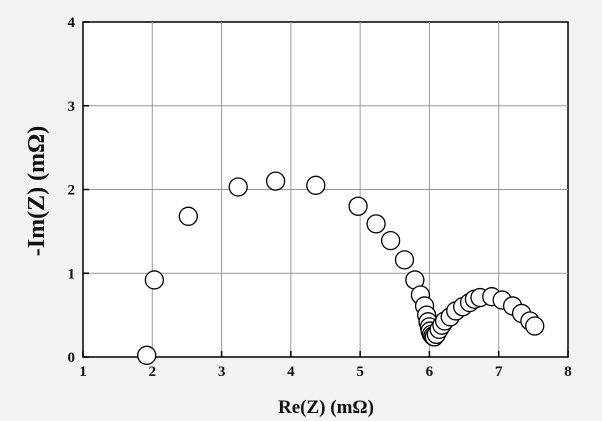 This screenshot has width=602, height=421. I want to click on y-tick-label: 1, so click(72, 274).